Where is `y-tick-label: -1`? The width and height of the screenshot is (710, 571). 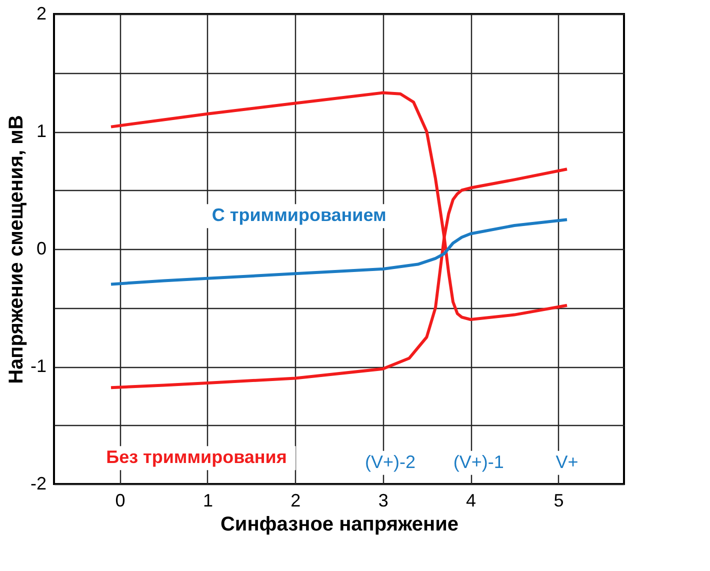
y-tick-label: -1 is located at coordinates (38, 366).